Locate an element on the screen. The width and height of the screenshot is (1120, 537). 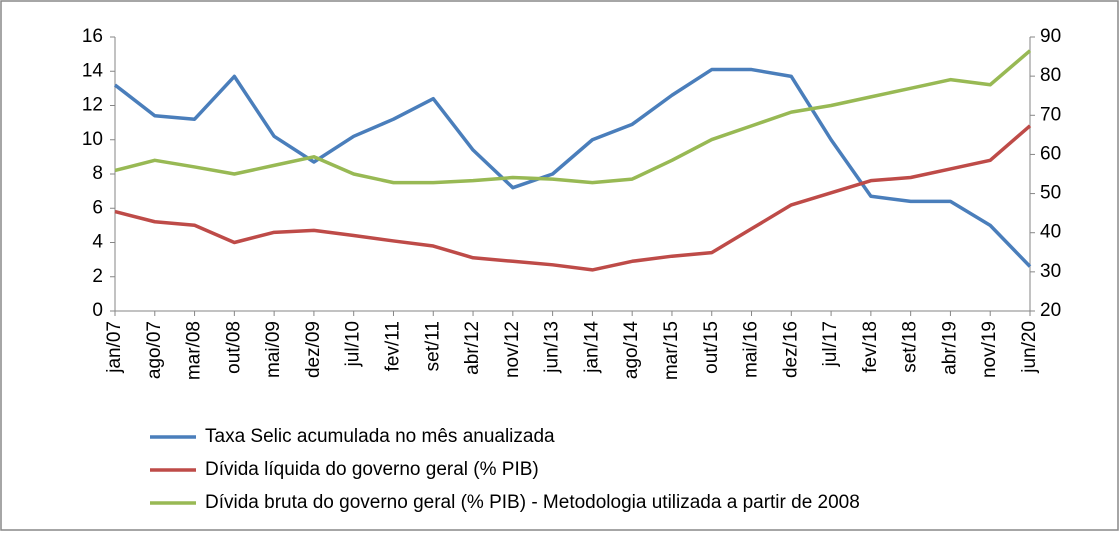
x-tick-label: jan/14 is located at coordinates (591, 347).